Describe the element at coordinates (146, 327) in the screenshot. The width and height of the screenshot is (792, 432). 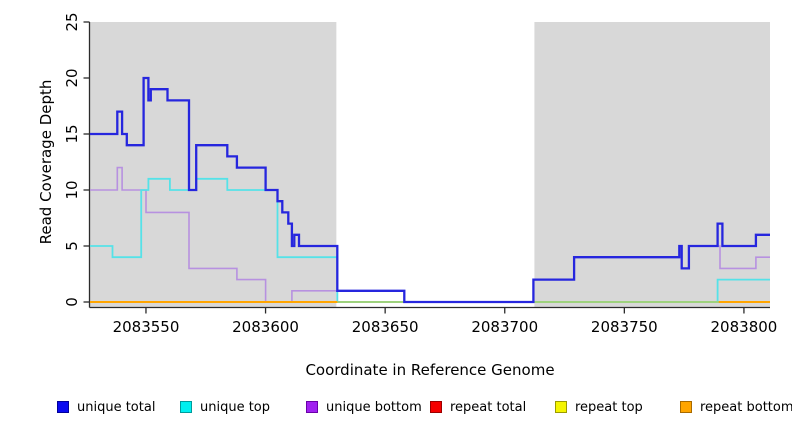
I see `x-tick-label: 2083550` at that location.